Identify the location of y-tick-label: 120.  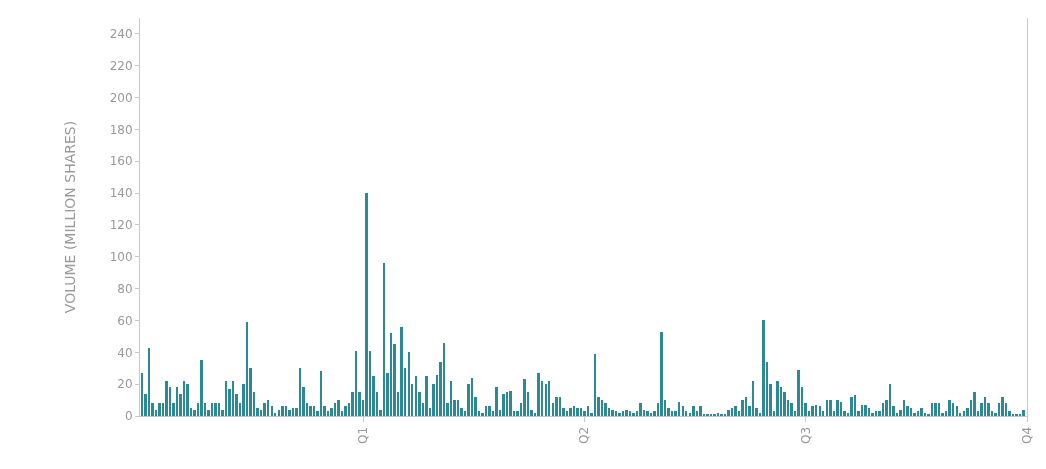
(121, 225).